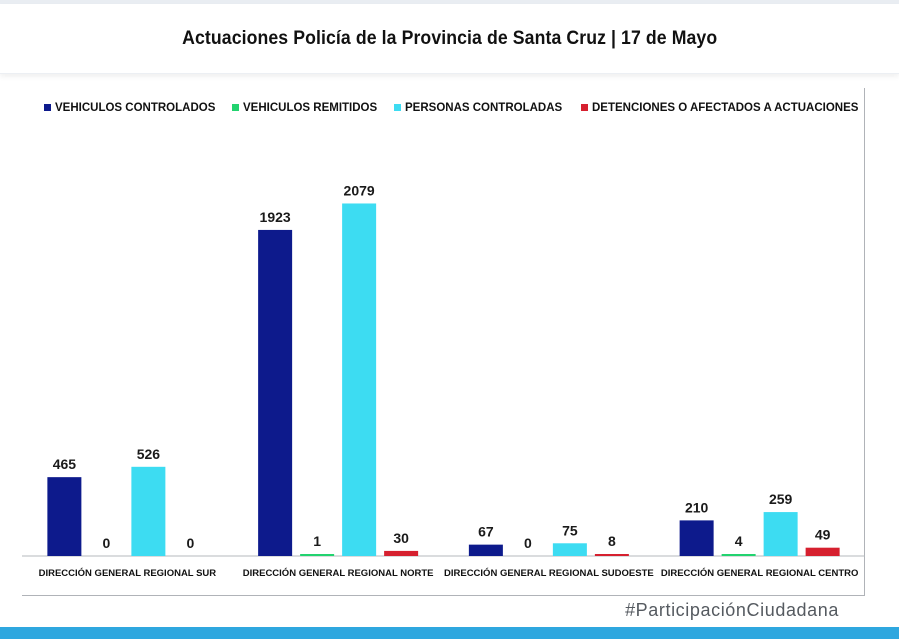  I want to click on data-label-detenciones-o-afectados-a-actuaciones-3: 8, so click(612, 541).